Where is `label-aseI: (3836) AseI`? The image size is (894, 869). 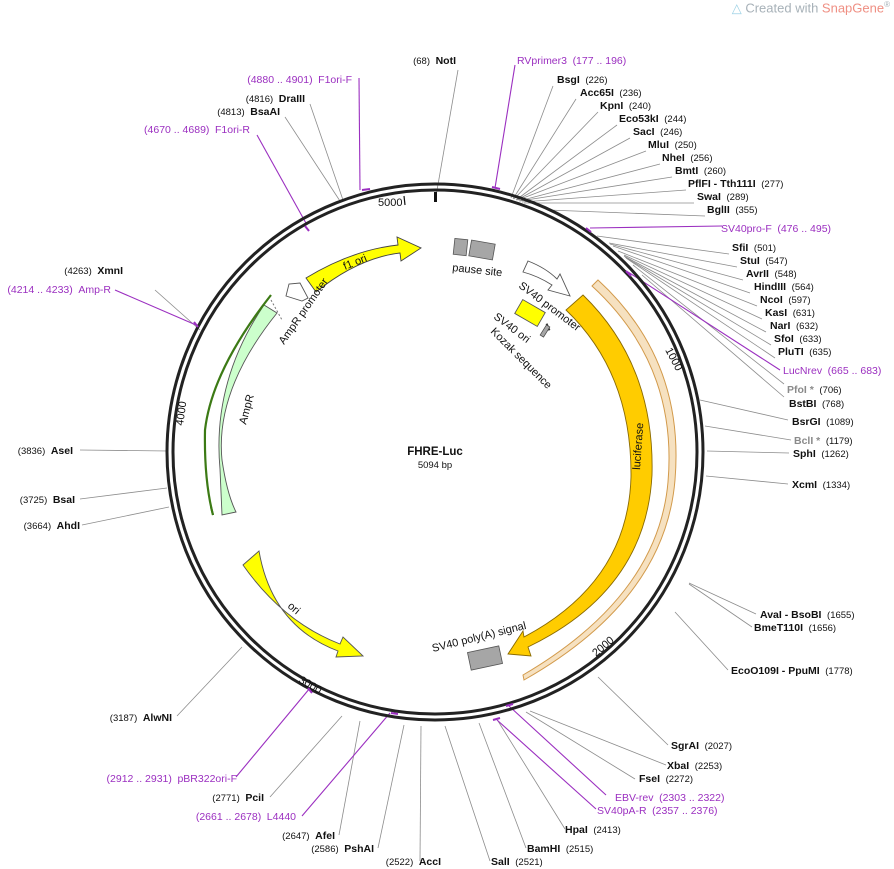
label-aseI: (3836) AseI is located at coordinates (45, 451).